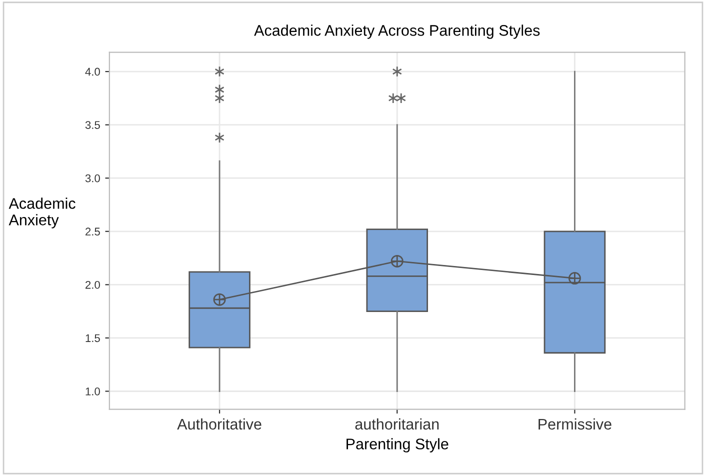  What do you see at coordinates (42, 213) in the screenshot?
I see `y-axis-title: Academic Anxiety` at bounding box center [42, 213].